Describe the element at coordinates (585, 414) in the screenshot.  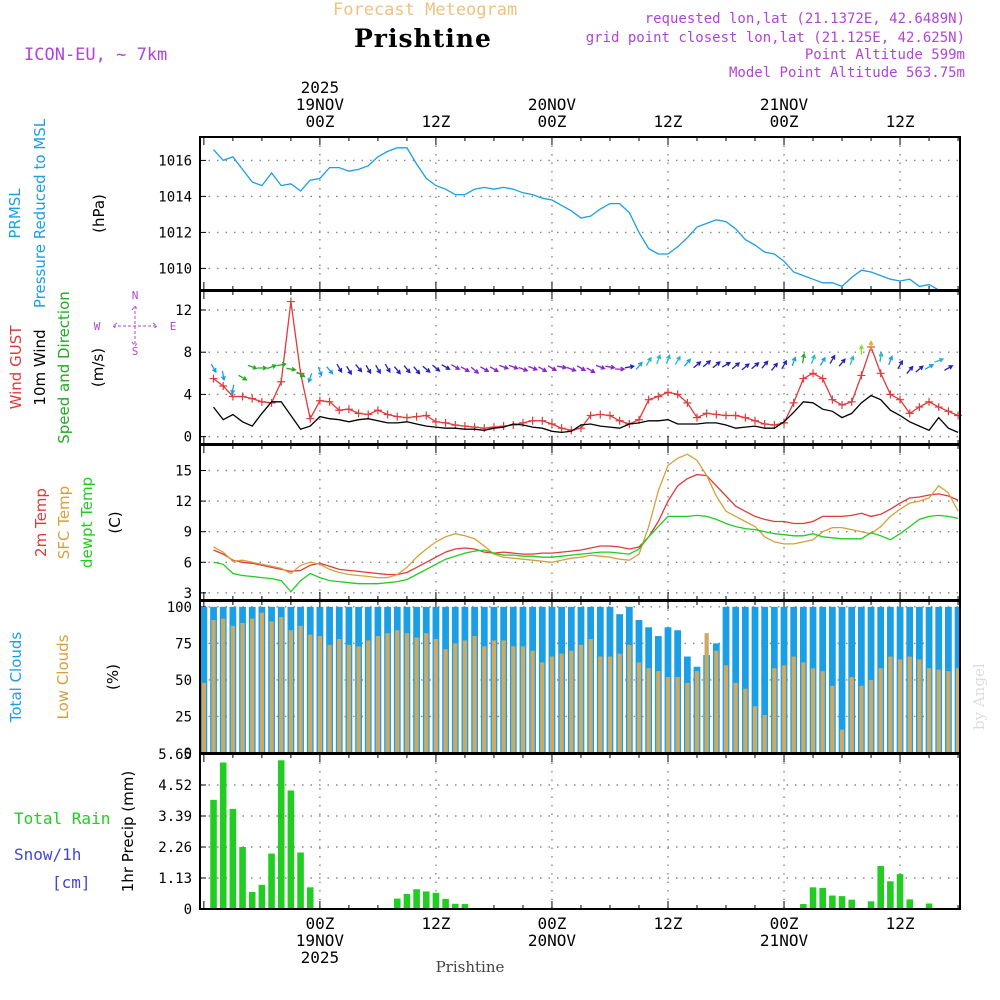
I see `series-line-10m-wind` at that location.